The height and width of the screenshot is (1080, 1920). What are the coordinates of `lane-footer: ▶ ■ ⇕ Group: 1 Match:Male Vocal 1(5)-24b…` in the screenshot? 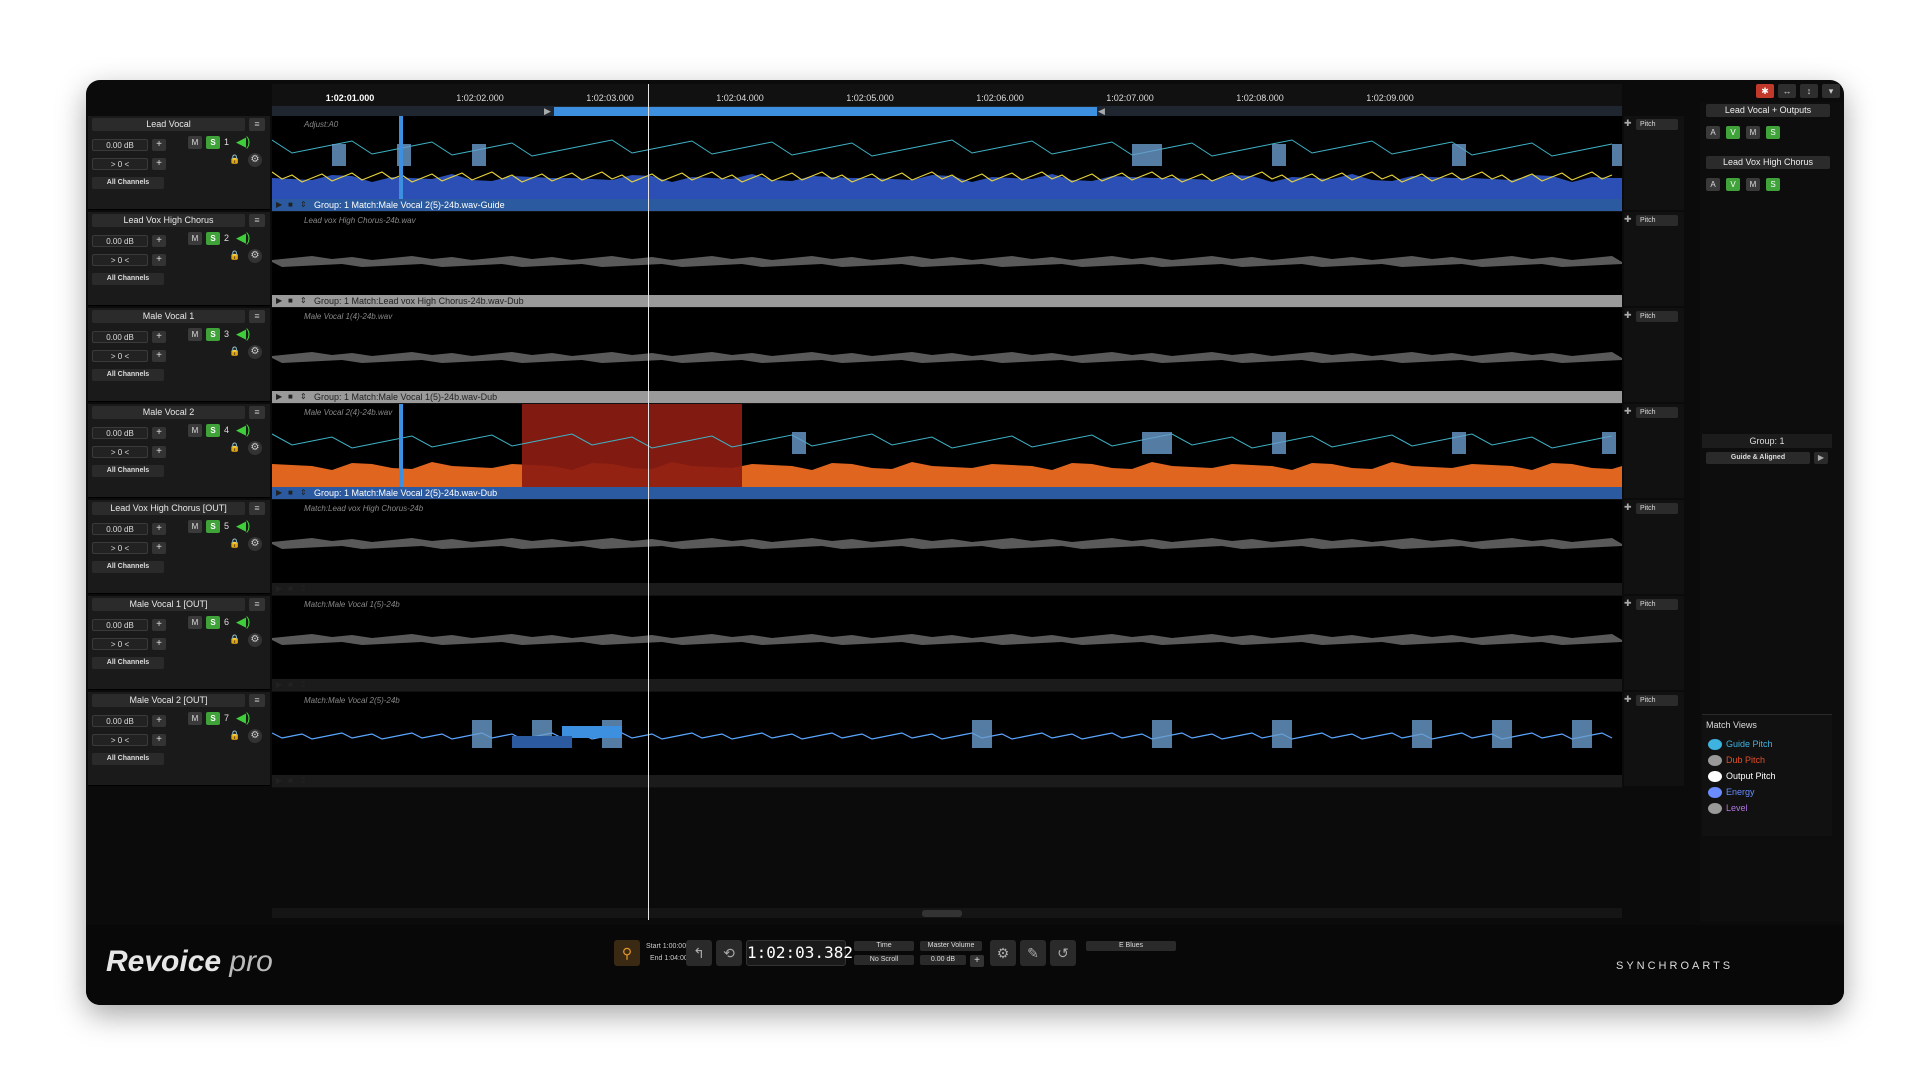 It's located at (947, 397).